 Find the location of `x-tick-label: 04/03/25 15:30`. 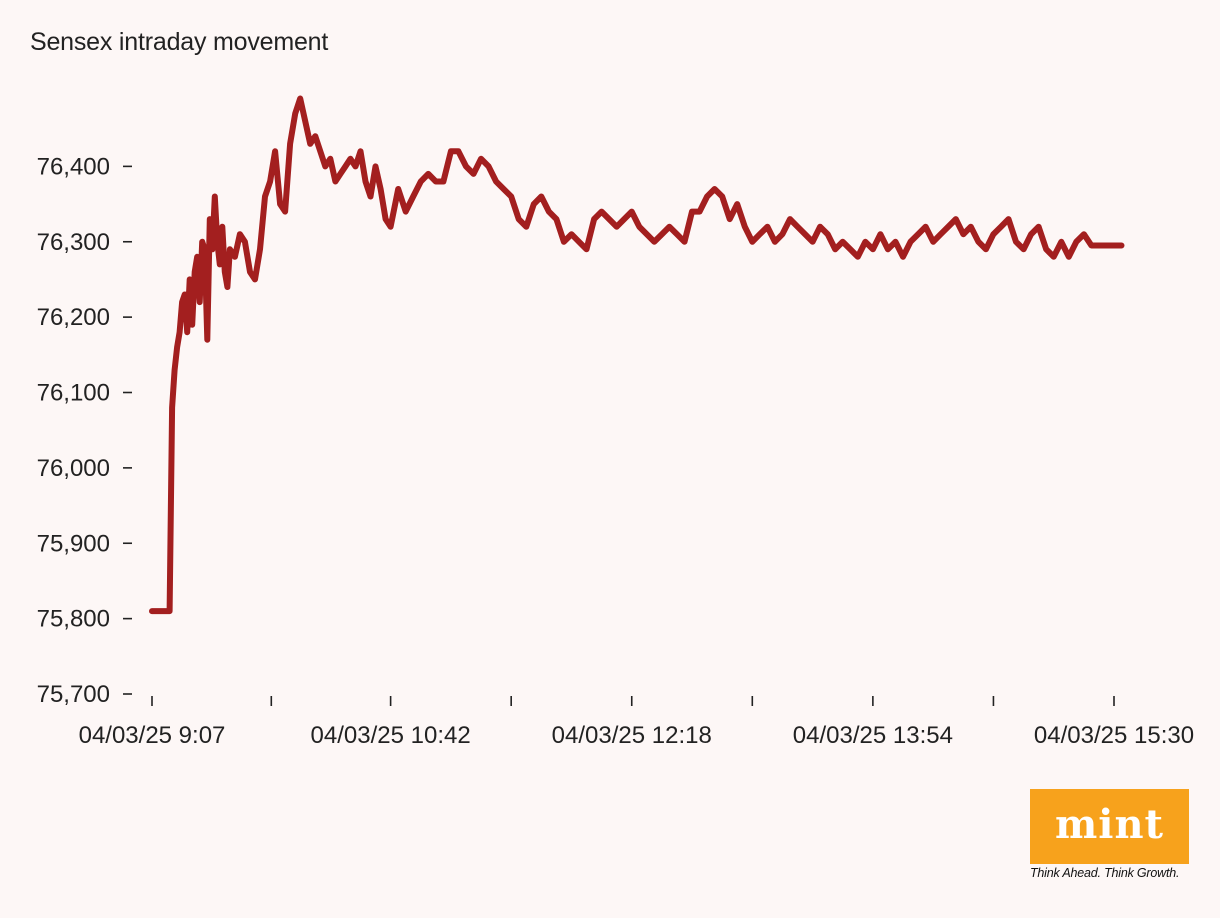

x-tick-label: 04/03/25 15:30 is located at coordinates (1114, 735).